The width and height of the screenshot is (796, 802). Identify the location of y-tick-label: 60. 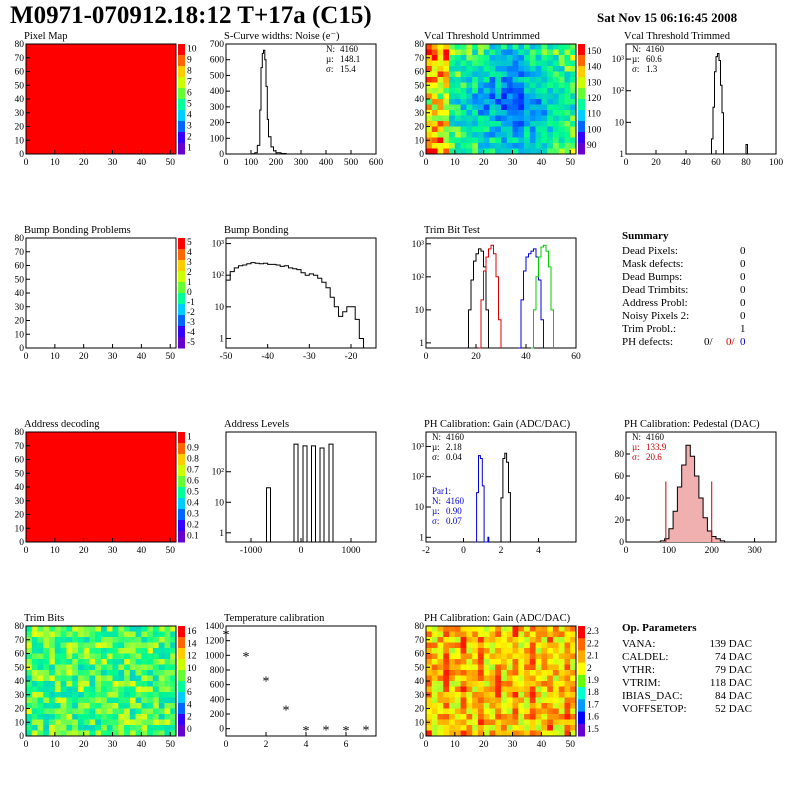
(420, 73).